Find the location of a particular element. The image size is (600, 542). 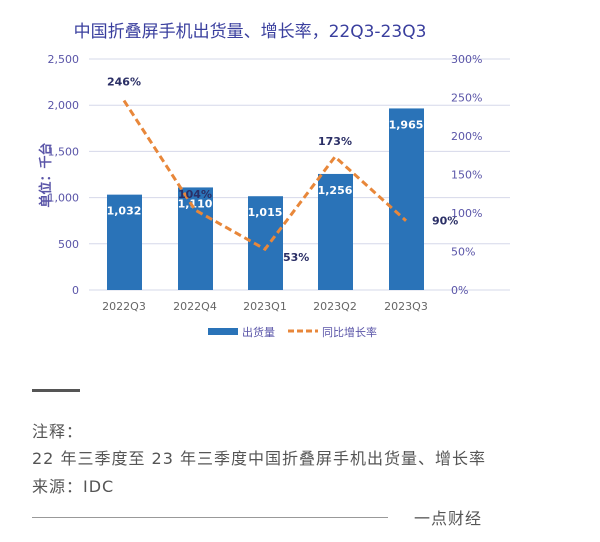

divider-long is located at coordinates (210, 517).